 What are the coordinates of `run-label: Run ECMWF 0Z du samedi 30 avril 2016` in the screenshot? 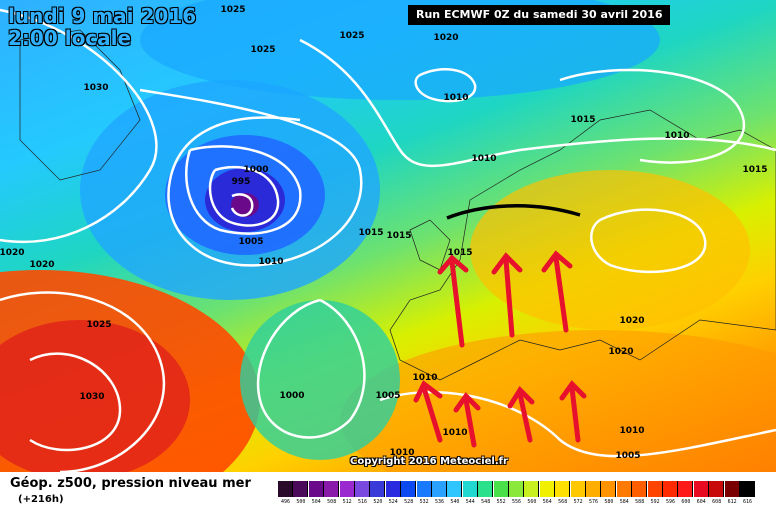 It's located at (539, 15).